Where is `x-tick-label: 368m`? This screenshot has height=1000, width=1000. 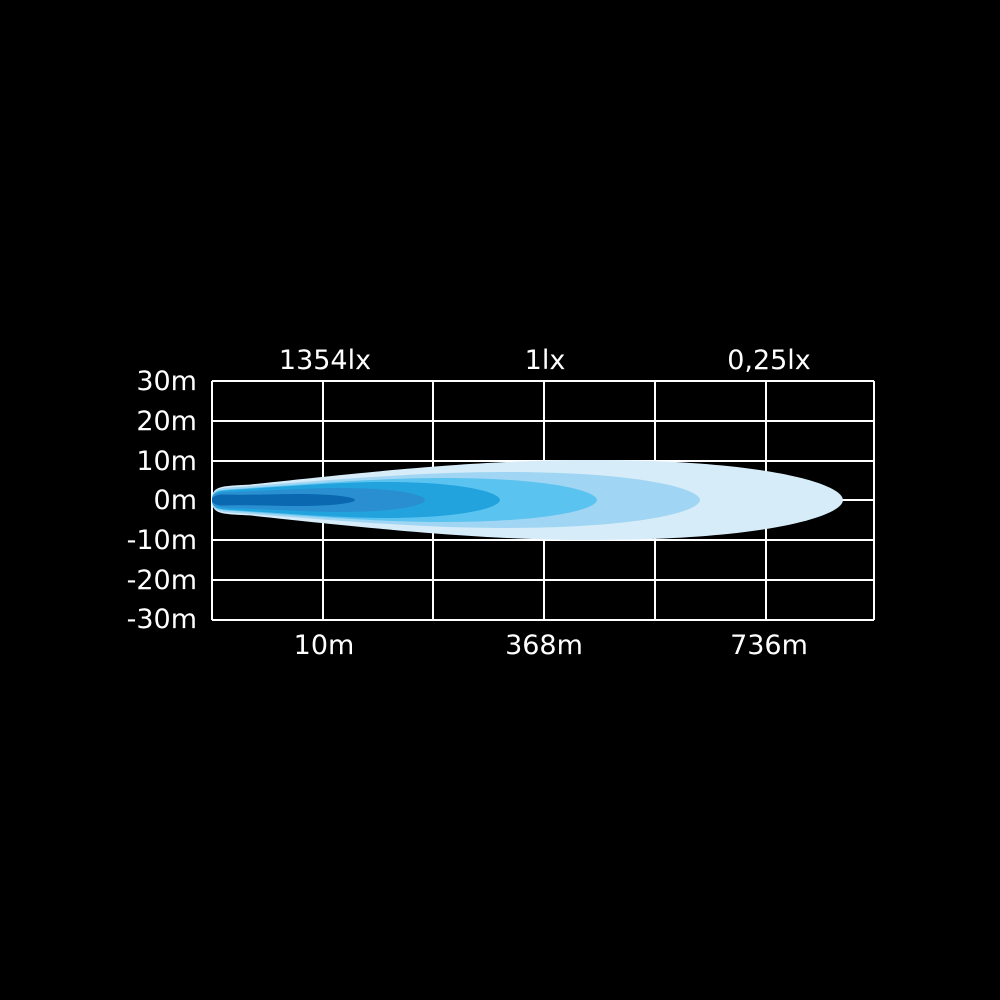 x-tick-label: 368m is located at coordinates (544, 645).